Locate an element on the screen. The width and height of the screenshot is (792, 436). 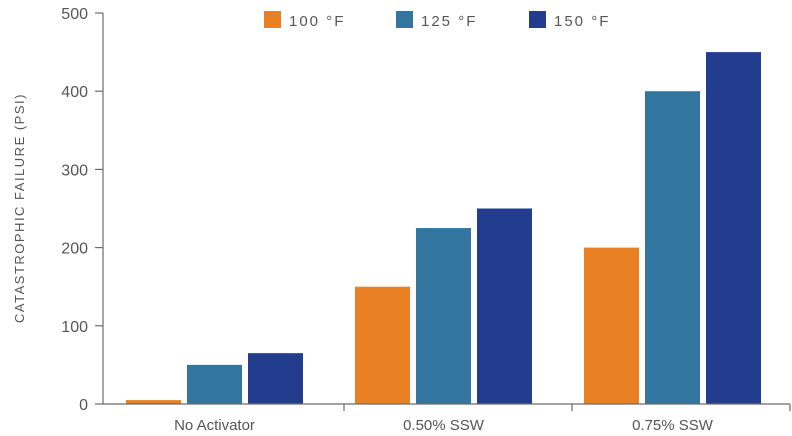
legend-label: 125 °F is located at coordinates (449, 21).